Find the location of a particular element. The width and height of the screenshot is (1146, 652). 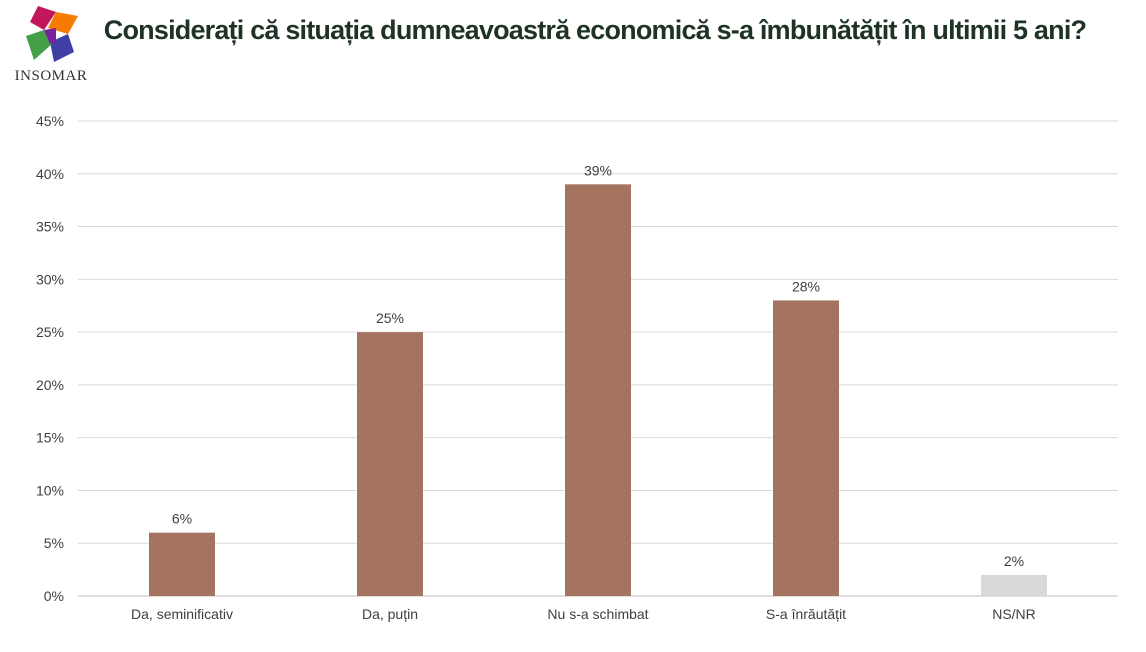

x-tick-label: Da, puțin is located at coordinates (390, 614).